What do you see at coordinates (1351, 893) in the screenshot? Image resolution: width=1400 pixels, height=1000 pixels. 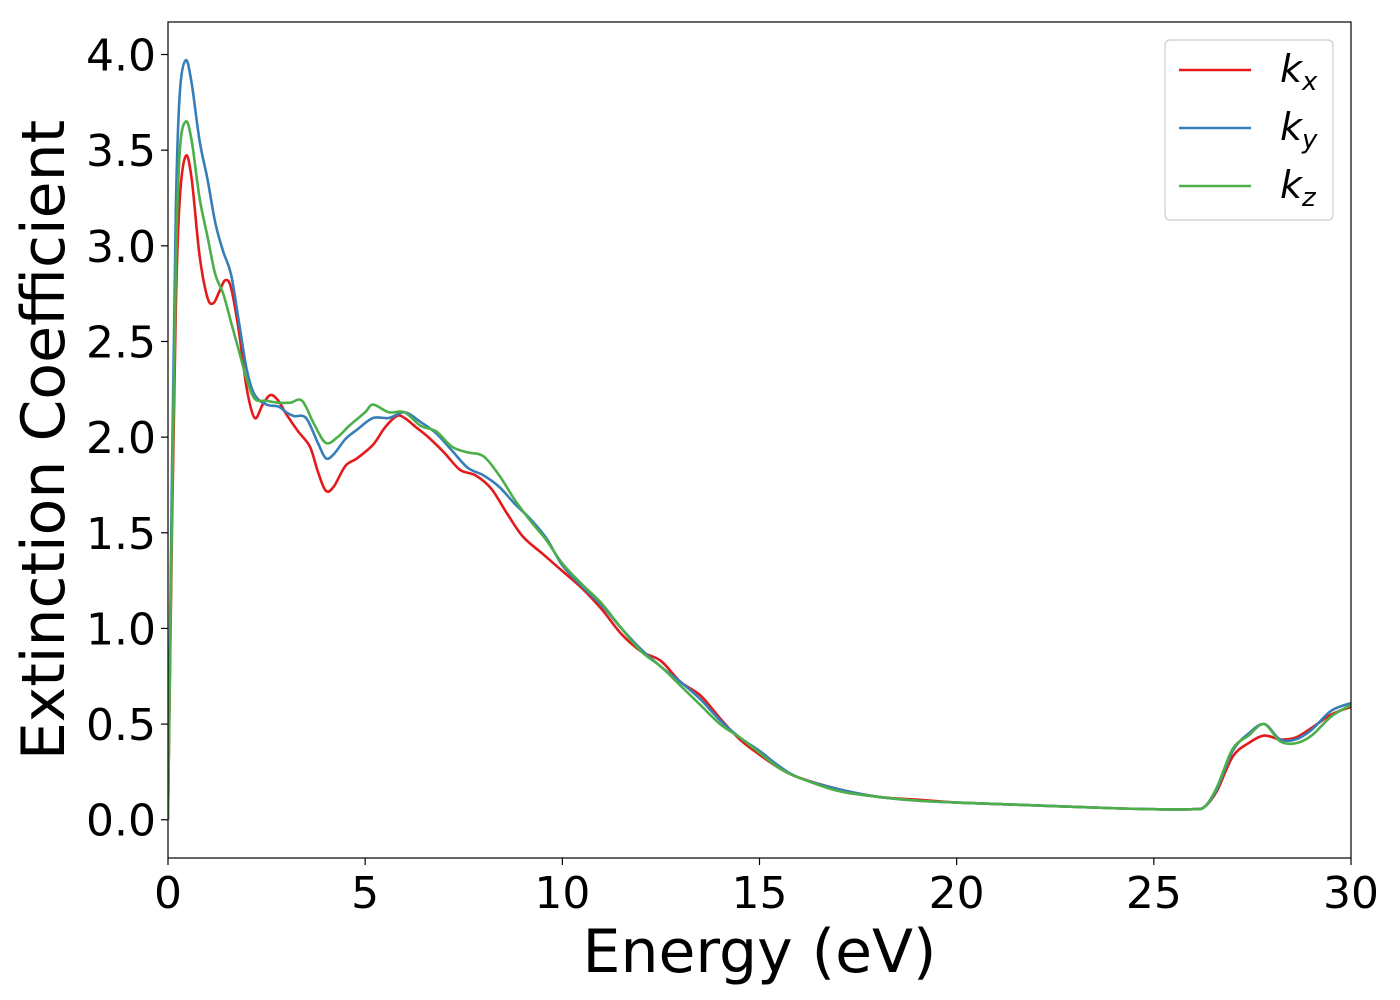 I see `x-tick-label: 30` at bounding box center [1351, 893].